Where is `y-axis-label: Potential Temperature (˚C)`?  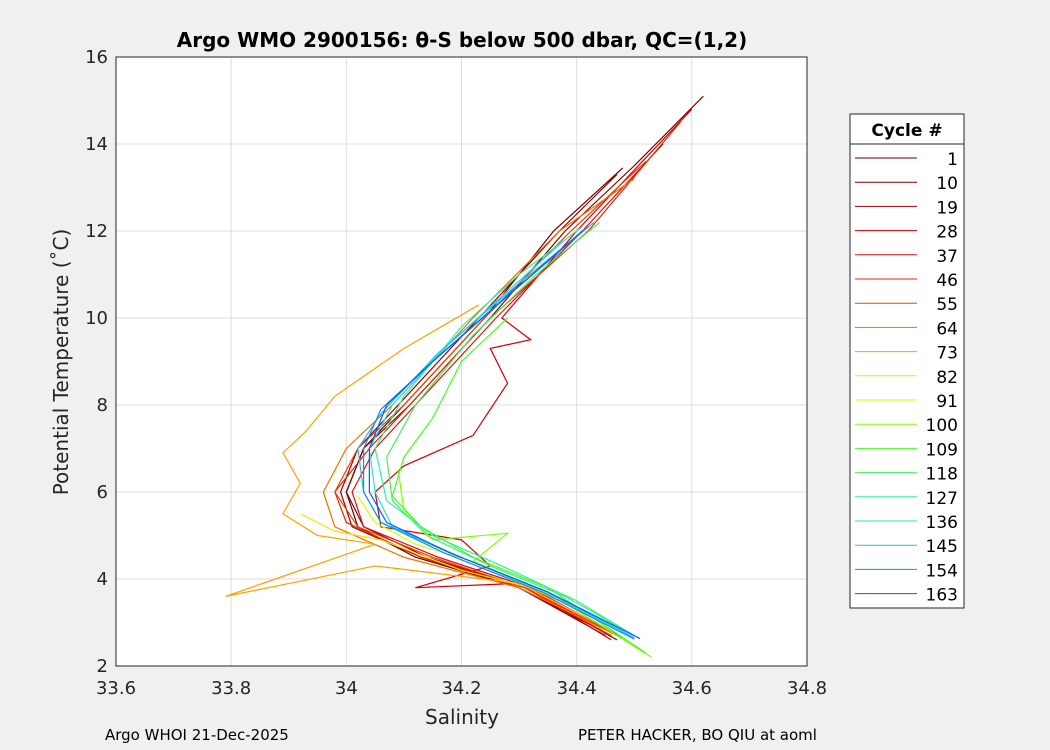 y-axis-label: Potential Temperature (˚C) is located at coordinates (61, 362).